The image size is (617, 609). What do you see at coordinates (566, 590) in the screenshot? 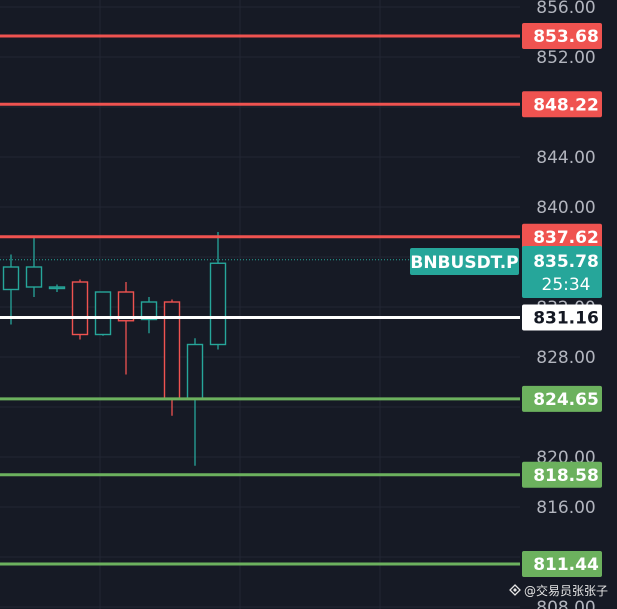
I see `watermark-text: @交易员张张子` at bounding box center [566, 590].